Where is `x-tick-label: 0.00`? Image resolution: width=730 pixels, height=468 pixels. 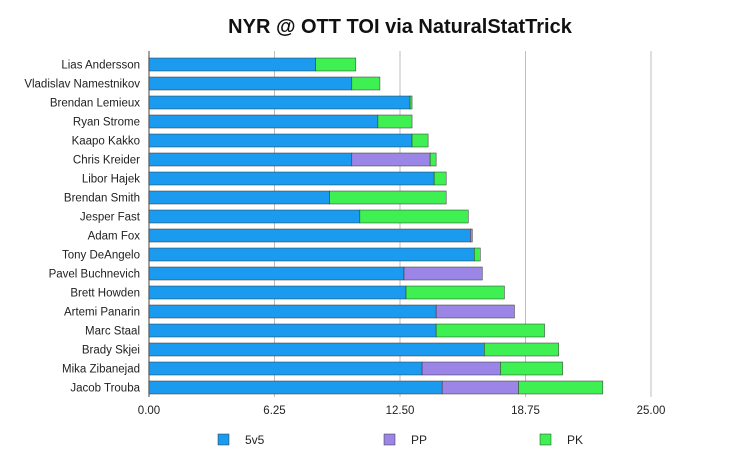 x-tick-label: 0.00 is located at coordinates (149, 411).